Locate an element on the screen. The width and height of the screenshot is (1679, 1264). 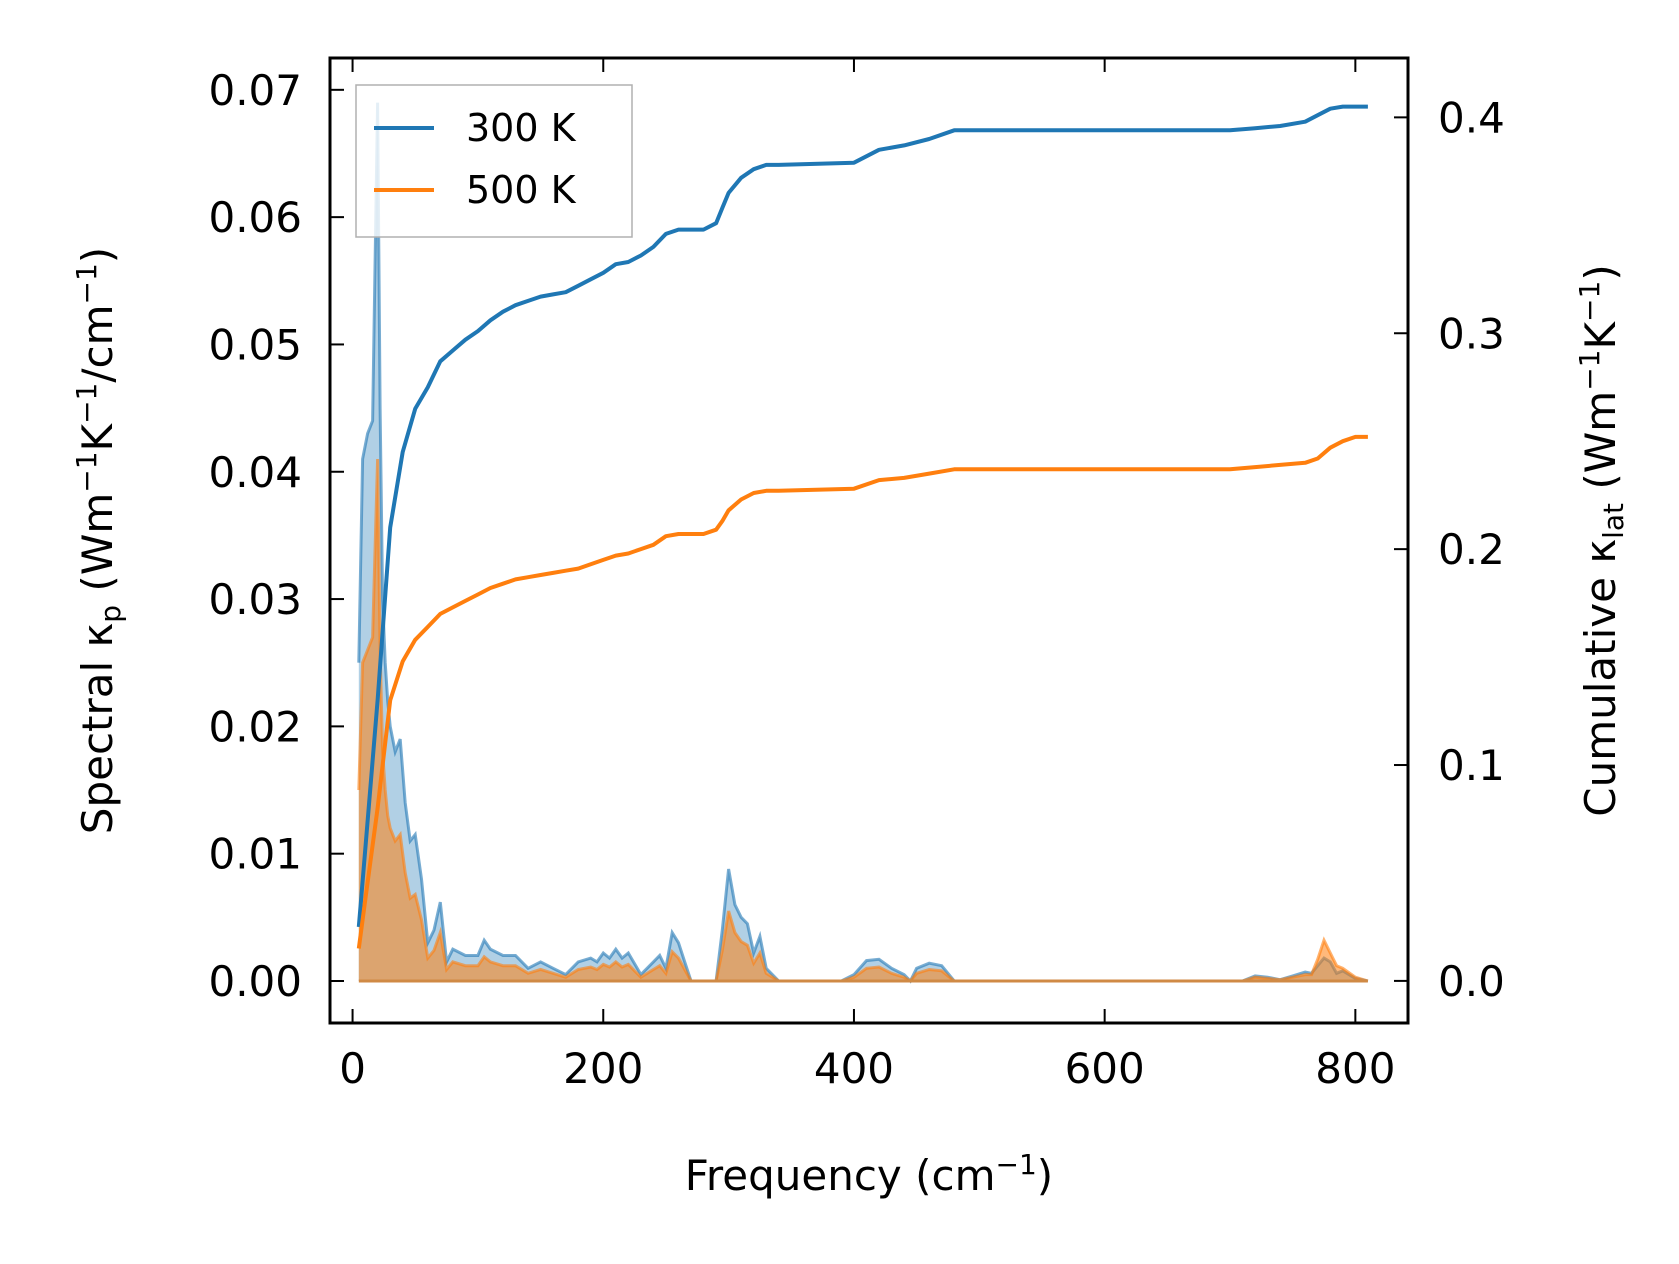
y-tick-label-right: 0.0 is located at coordinates (1471, 981).